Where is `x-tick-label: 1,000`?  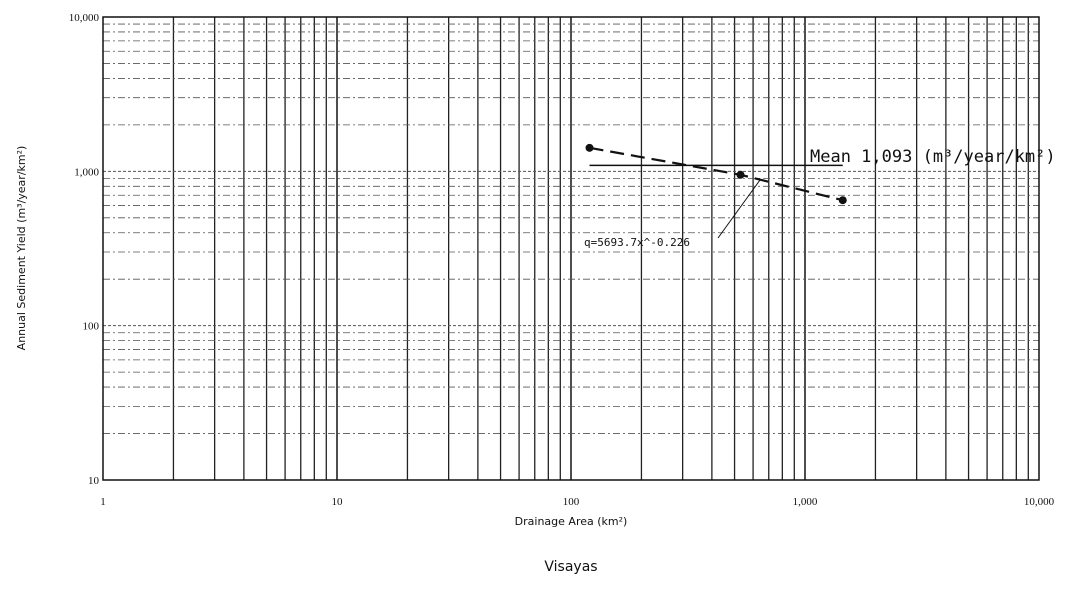 x-tick-label: 1,000 is located at coordinates (805, 502).